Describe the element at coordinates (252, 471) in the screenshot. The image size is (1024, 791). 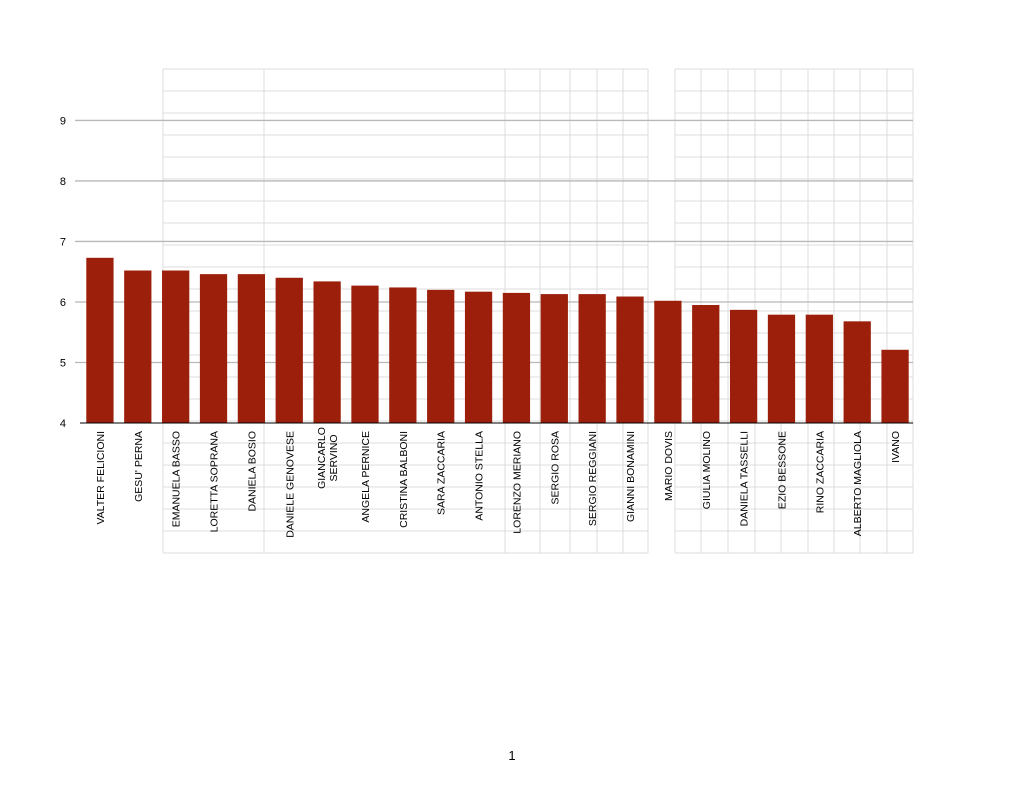
I see `x-tick-label: DANIELA BOSIO` at that location.